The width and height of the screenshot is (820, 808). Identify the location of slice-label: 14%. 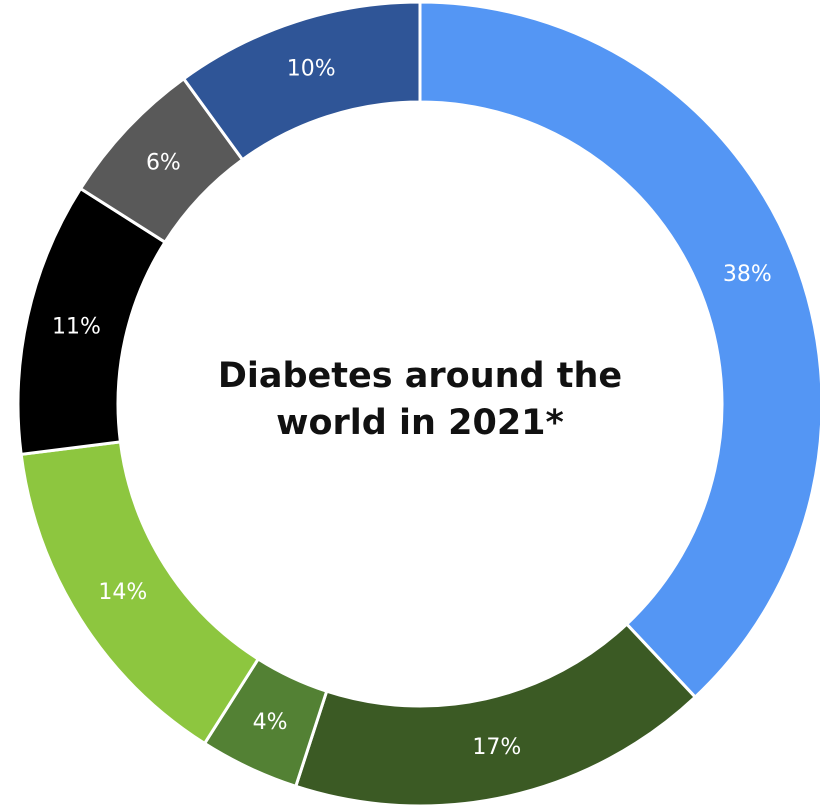
(122, 592).